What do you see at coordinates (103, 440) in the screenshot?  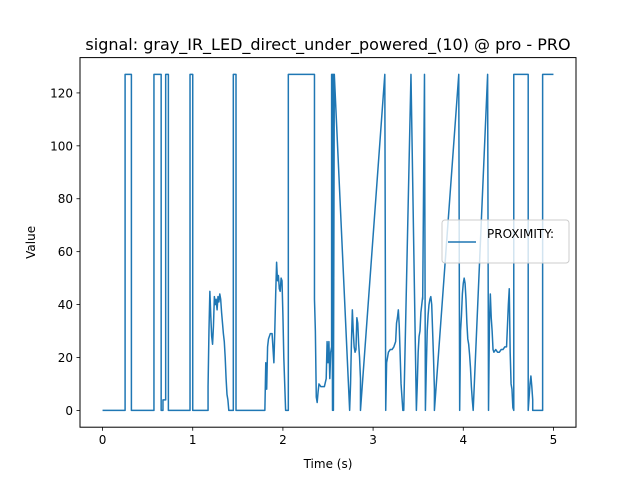 I see `x-tick-label: 0` at bounding box center [103, 440].